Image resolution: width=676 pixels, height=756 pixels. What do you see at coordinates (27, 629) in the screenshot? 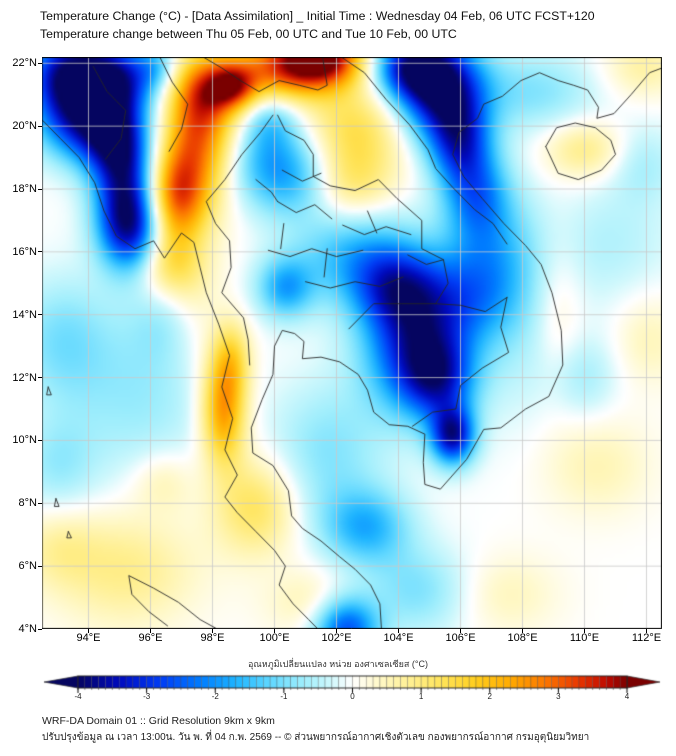
I see `y-tick-label: 4°N` at bounding box center [27, 629].